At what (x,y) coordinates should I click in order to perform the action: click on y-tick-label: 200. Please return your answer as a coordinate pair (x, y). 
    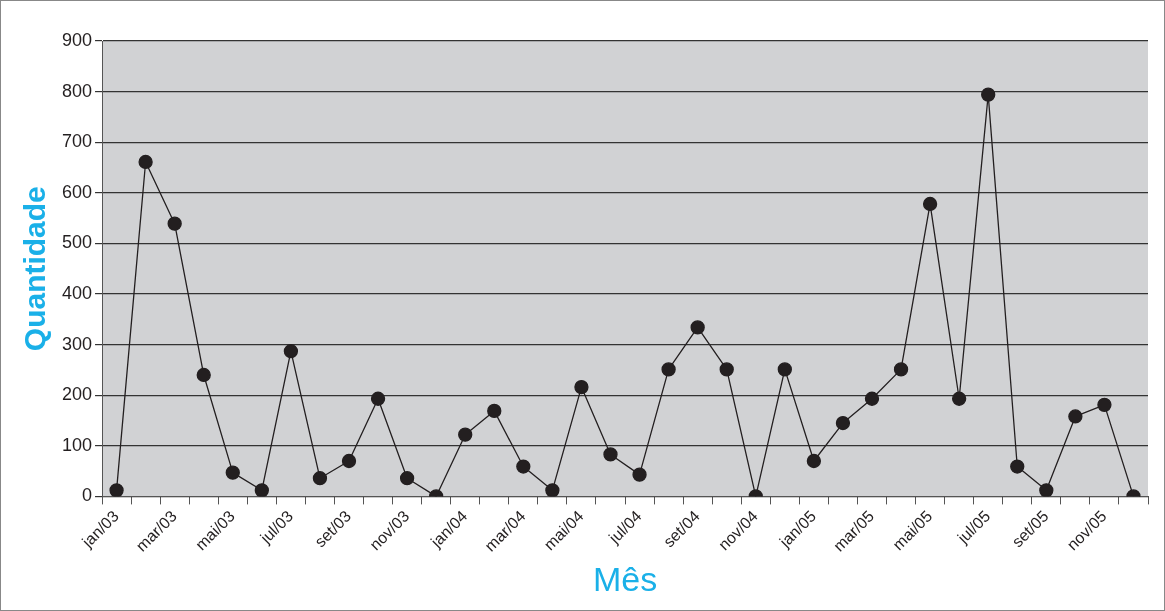
    Looking at the image, I should click on (77, 394).